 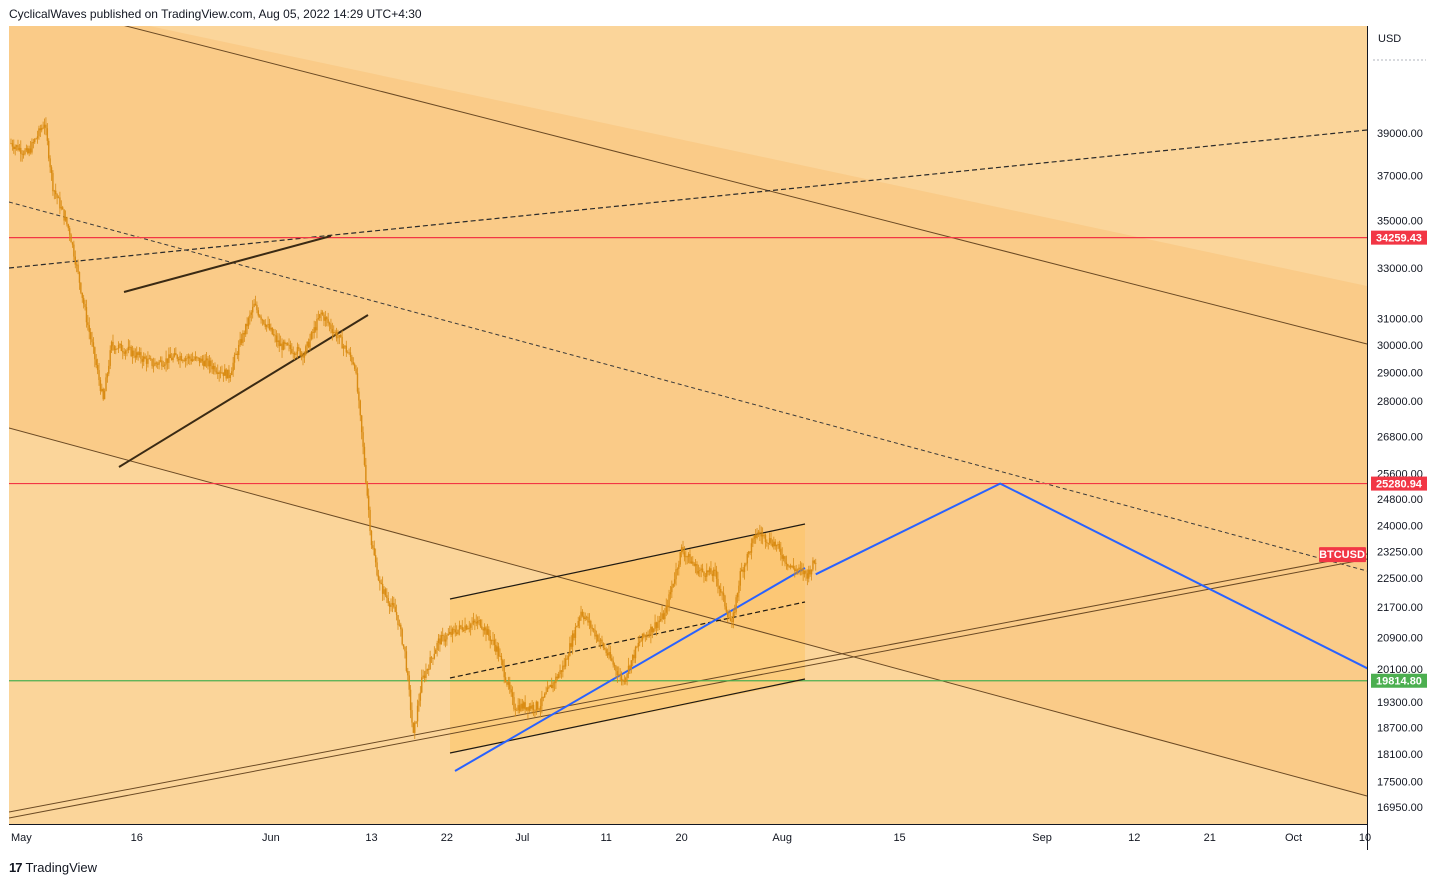 What do you see at coordinates (1399, 680) in the screenshot?
I see `level-badge-3-bg` at bounding box center [1399, 680].